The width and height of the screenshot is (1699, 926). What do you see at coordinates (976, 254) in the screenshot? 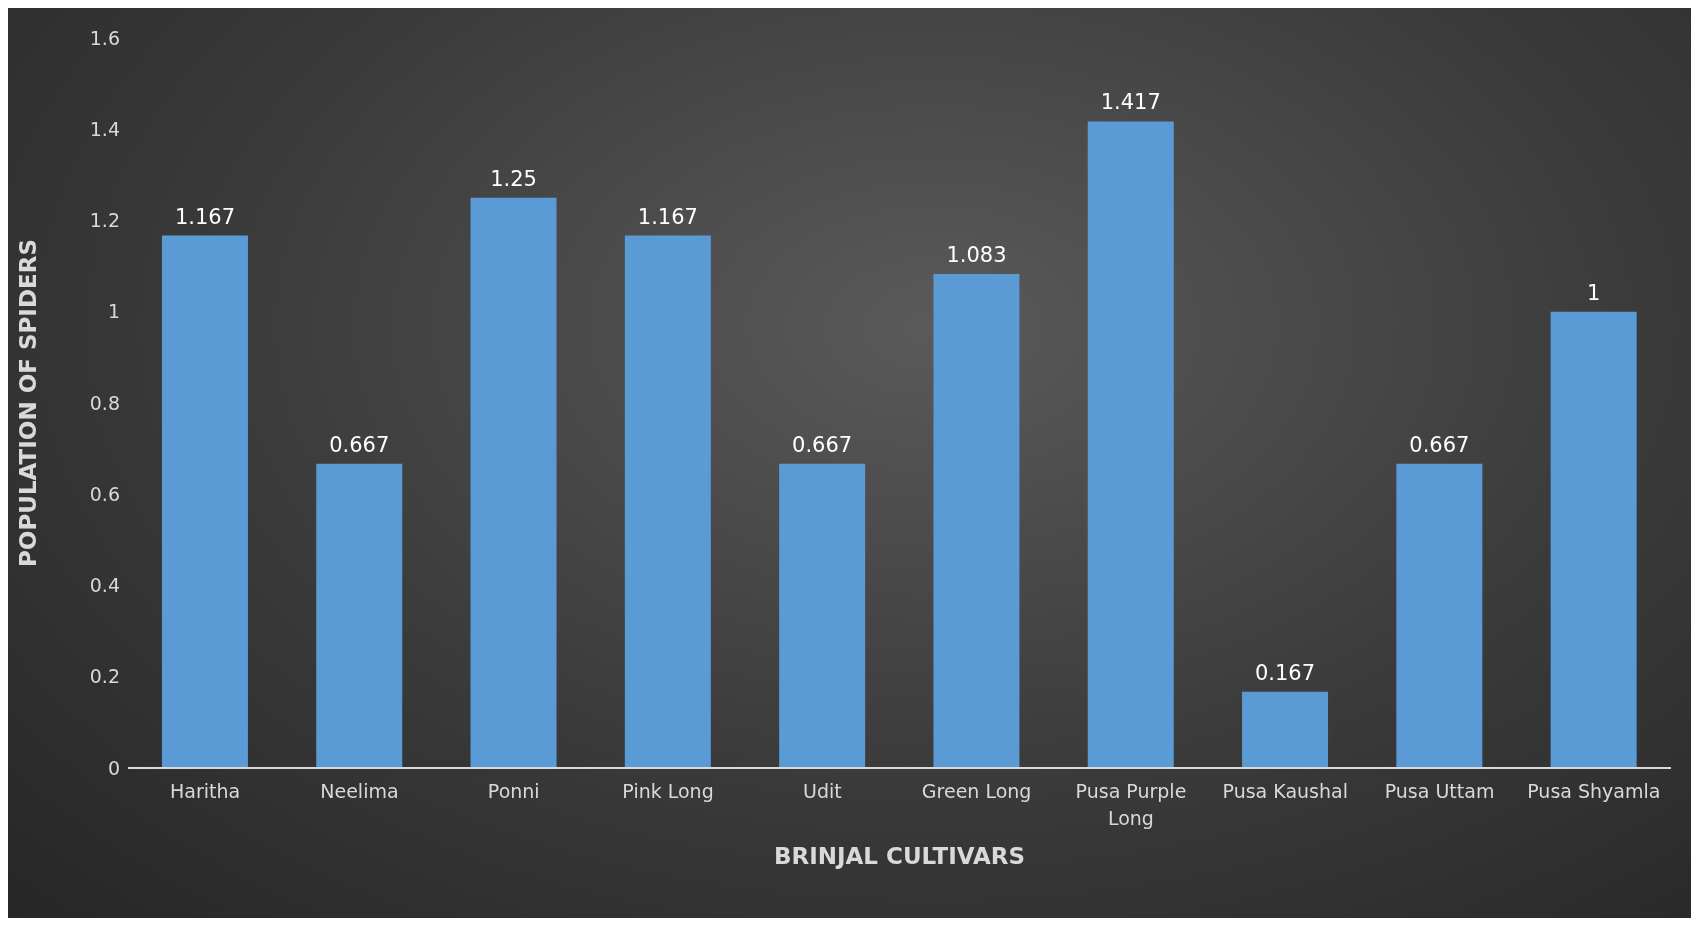
I see `data-label: 1.083` at bounding box center [976, 254].